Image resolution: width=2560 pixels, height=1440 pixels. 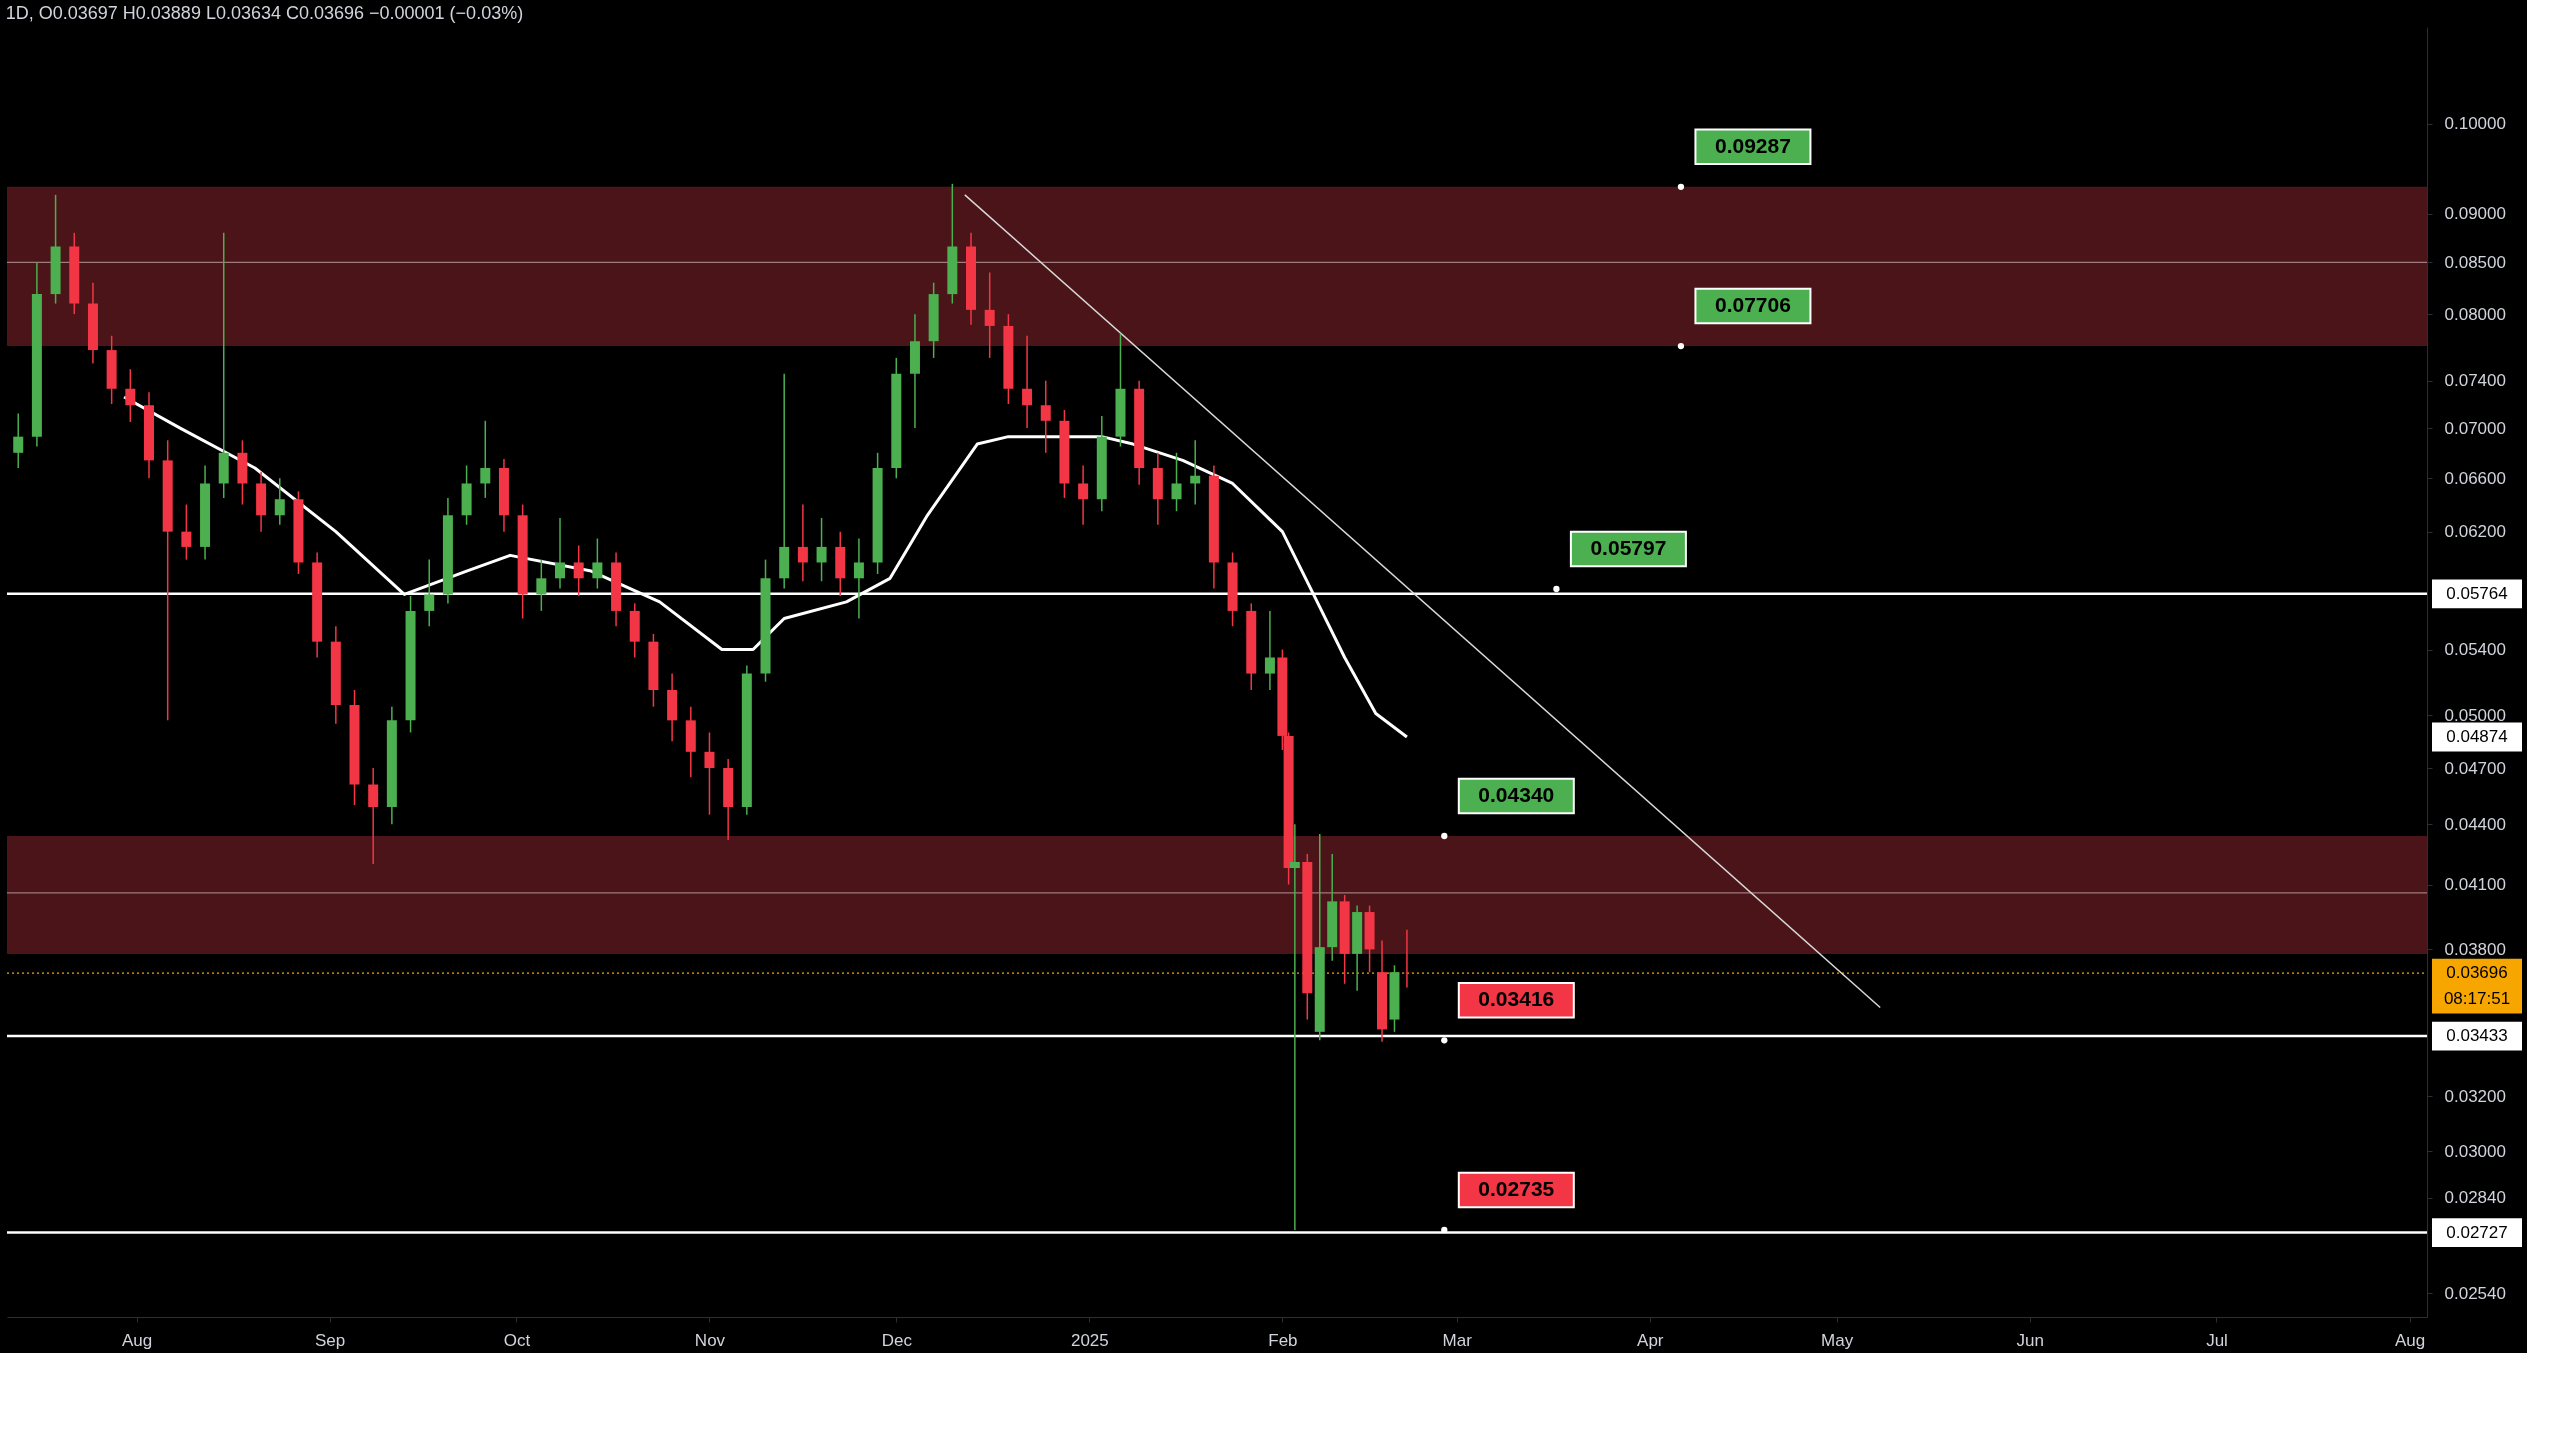 I want to click on y-tick-label: 0.07400, so click(x=2475, y=381).